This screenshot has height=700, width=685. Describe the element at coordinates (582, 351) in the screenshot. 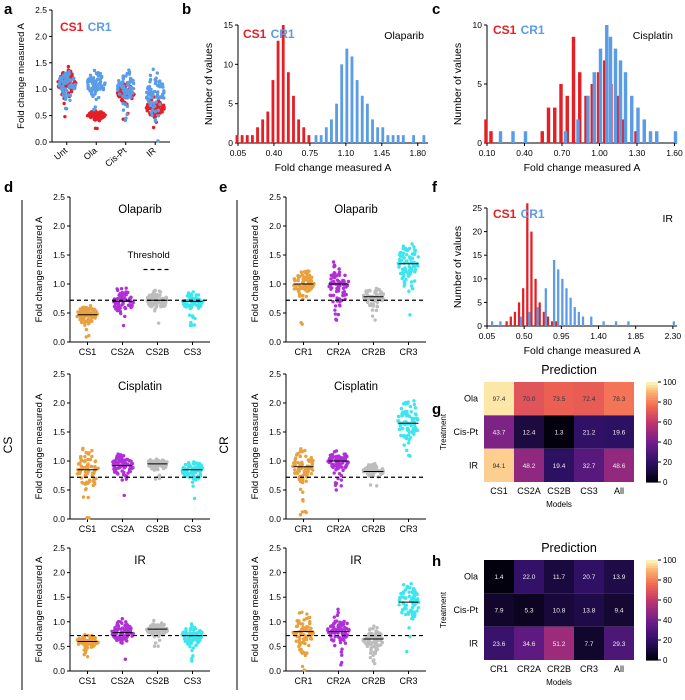

I see `x-axis-label: Fold change measured A` at that location.